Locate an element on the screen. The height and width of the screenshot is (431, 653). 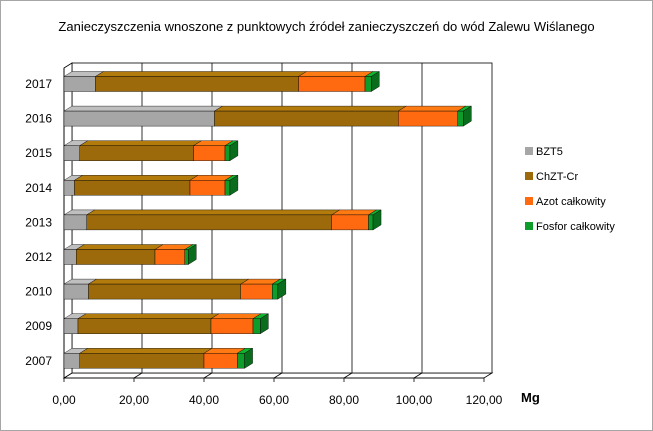
bar-top-chzt-cr-2009 is located at coordinates (148, 316).